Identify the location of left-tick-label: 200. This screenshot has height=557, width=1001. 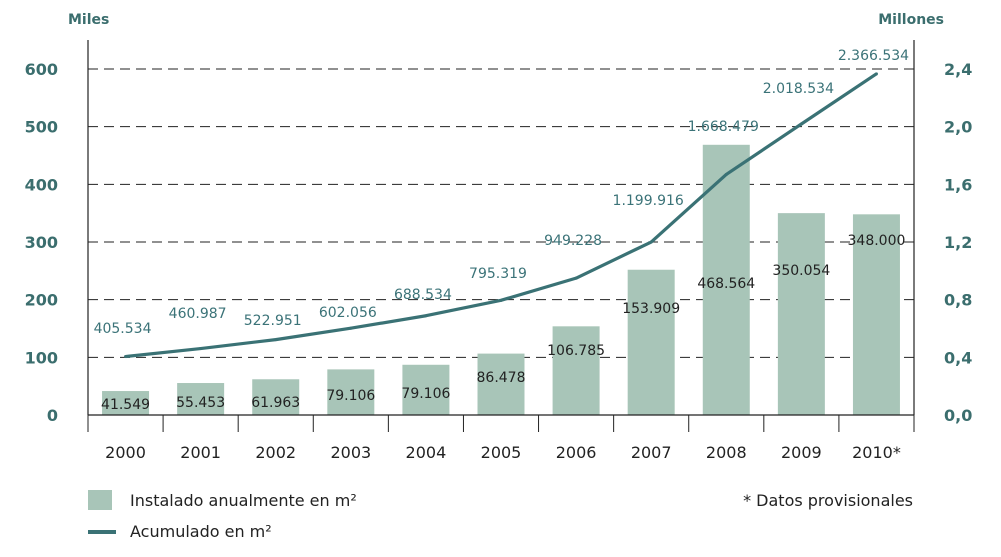
(41, 300).